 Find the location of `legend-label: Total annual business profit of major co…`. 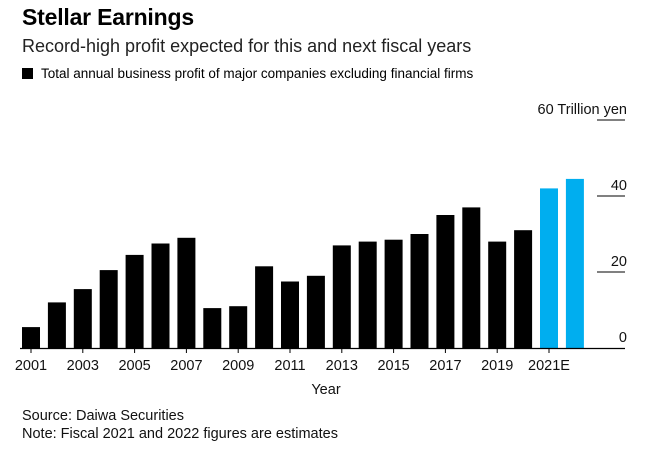

legend-label: Total annual business profit of major co… is located at coordinates (257, 73).